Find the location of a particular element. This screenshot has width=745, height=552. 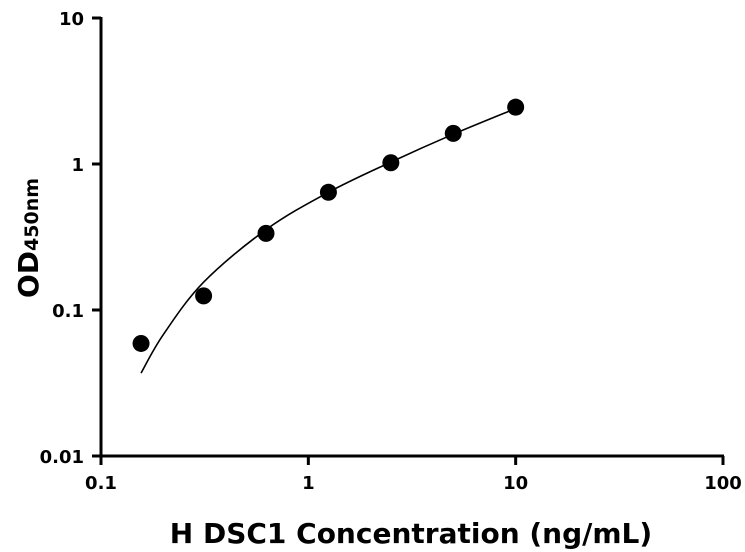

x-tick-label-3: 100 is located at coordinates (723, 483).